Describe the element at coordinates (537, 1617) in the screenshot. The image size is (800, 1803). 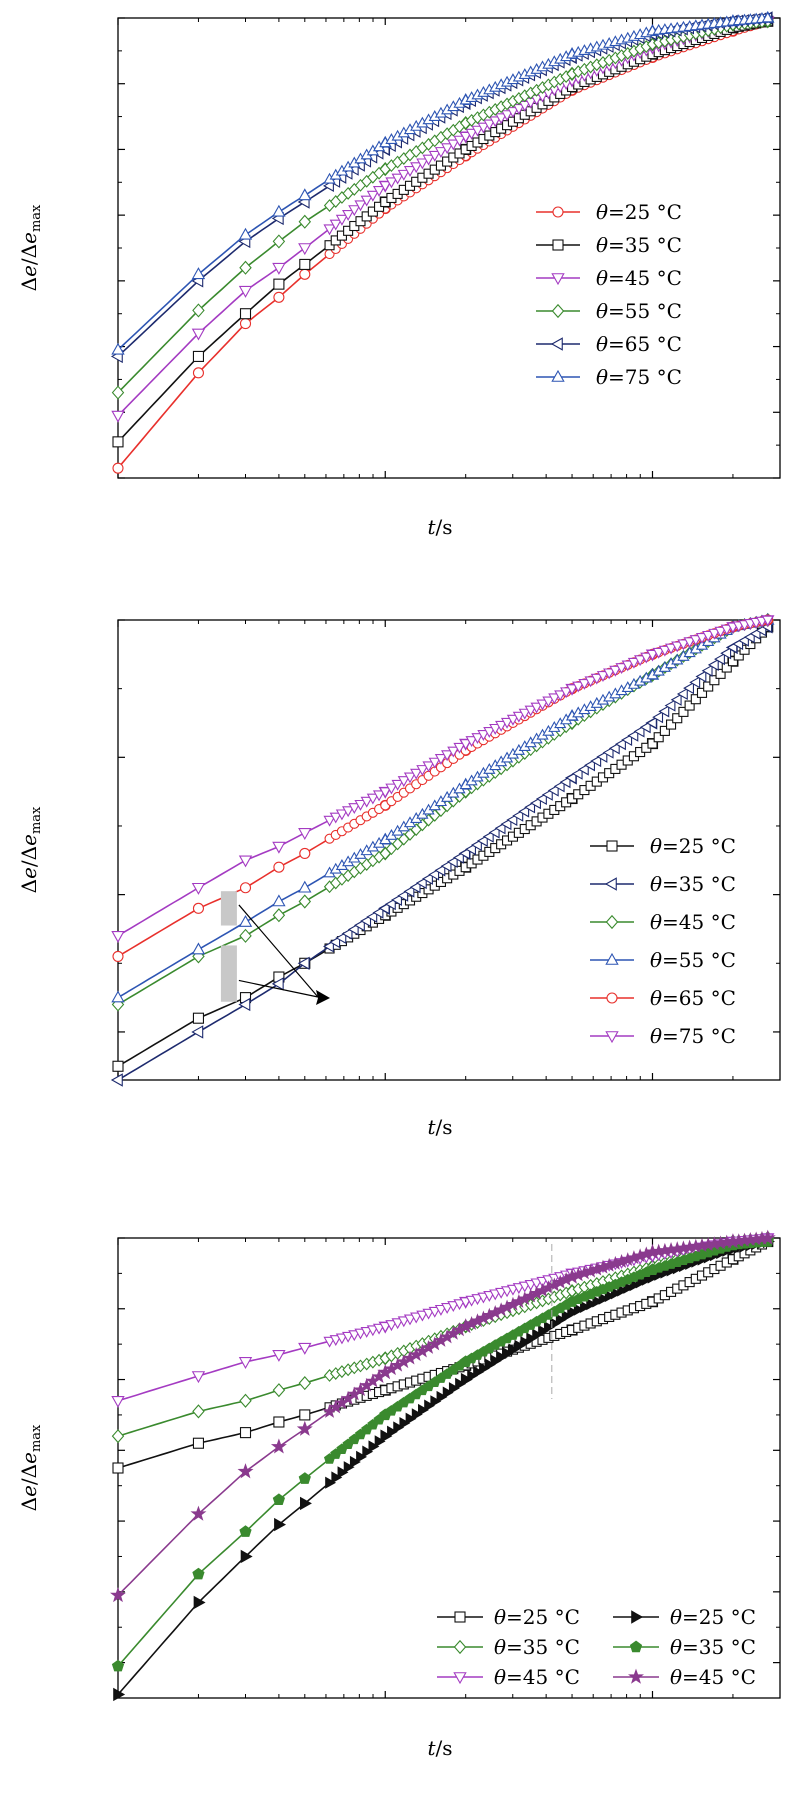
I see `legend-label: θ=25 °C` at that location.